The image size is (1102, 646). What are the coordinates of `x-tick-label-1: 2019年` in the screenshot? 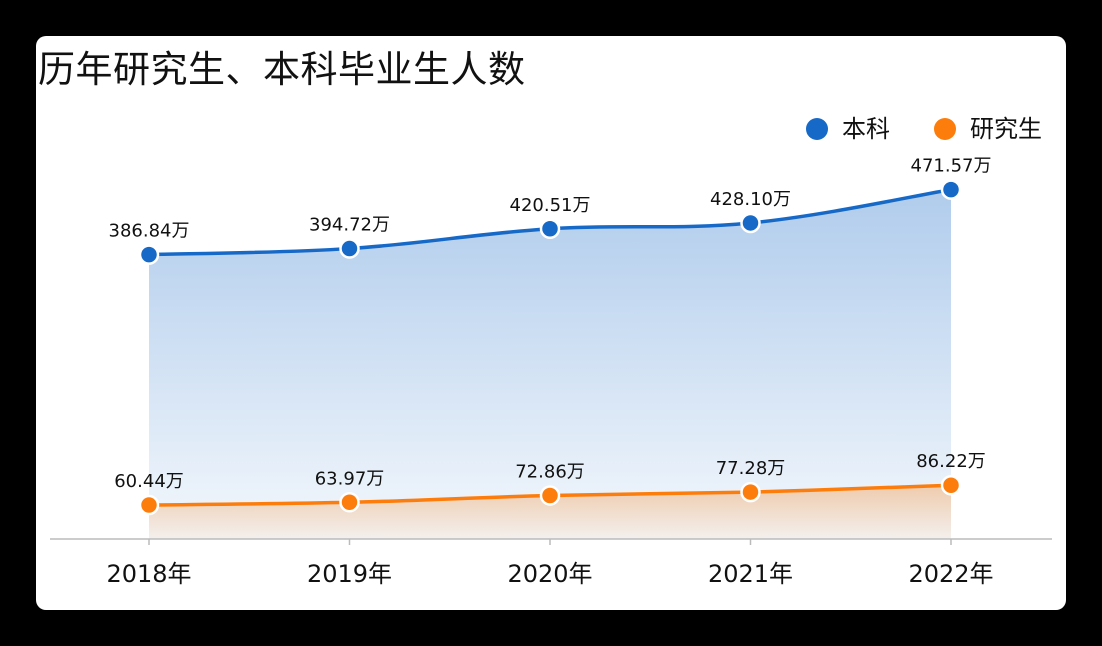 It's located at (349, 574).